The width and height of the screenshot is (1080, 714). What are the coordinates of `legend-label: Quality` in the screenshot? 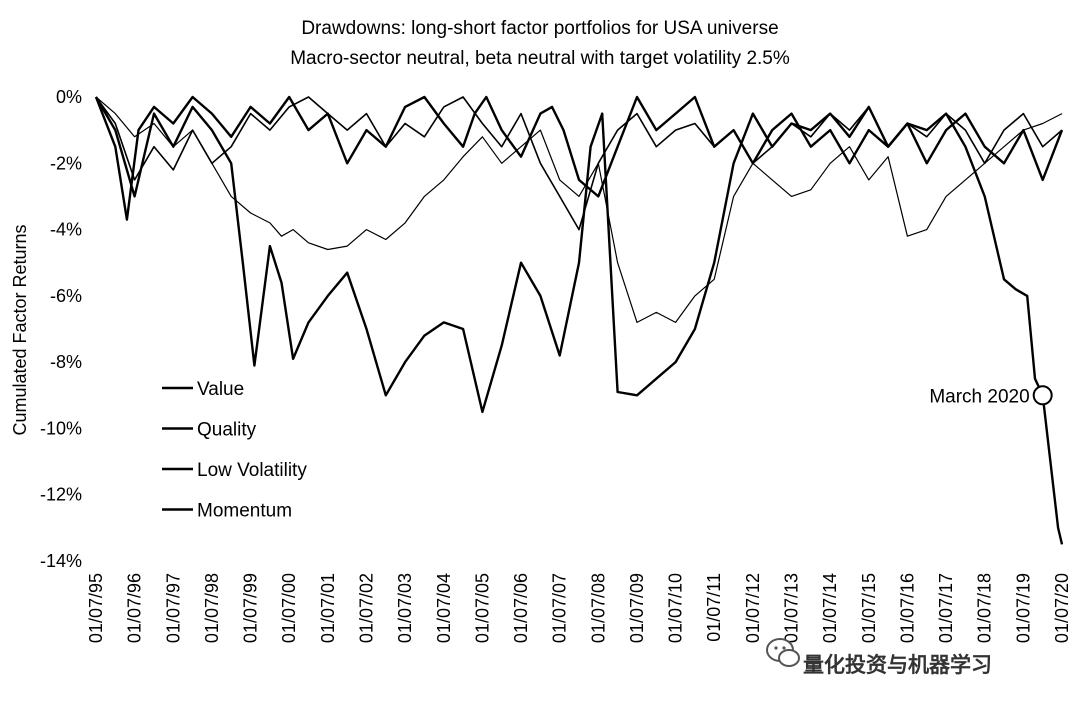 It's located at (227, 430).